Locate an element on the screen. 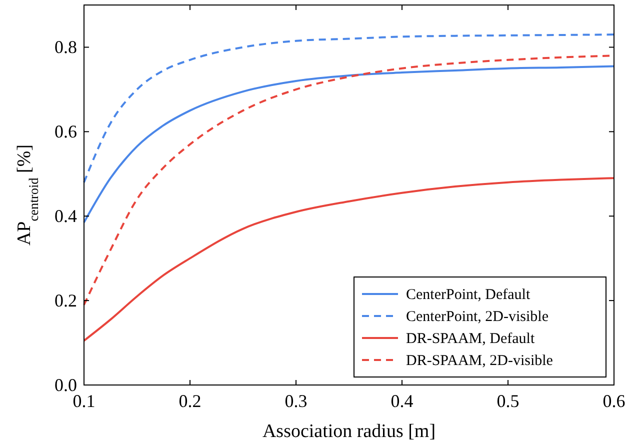 The image size is (644, 447). x-tick-label: 0.3 is located at coordinates (296, 401).